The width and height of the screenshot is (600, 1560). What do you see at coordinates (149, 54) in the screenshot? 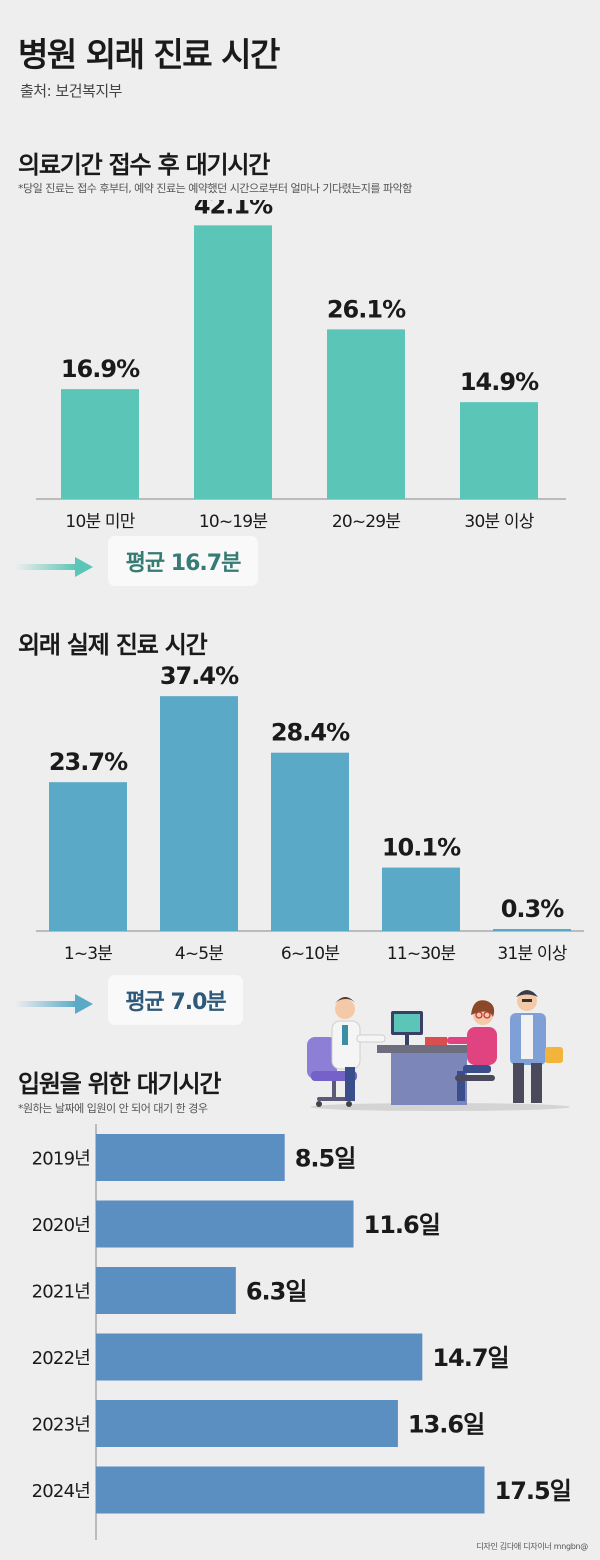
I see `page-title: 병원 외래 진료 시간` at bounding box center [149, 54].